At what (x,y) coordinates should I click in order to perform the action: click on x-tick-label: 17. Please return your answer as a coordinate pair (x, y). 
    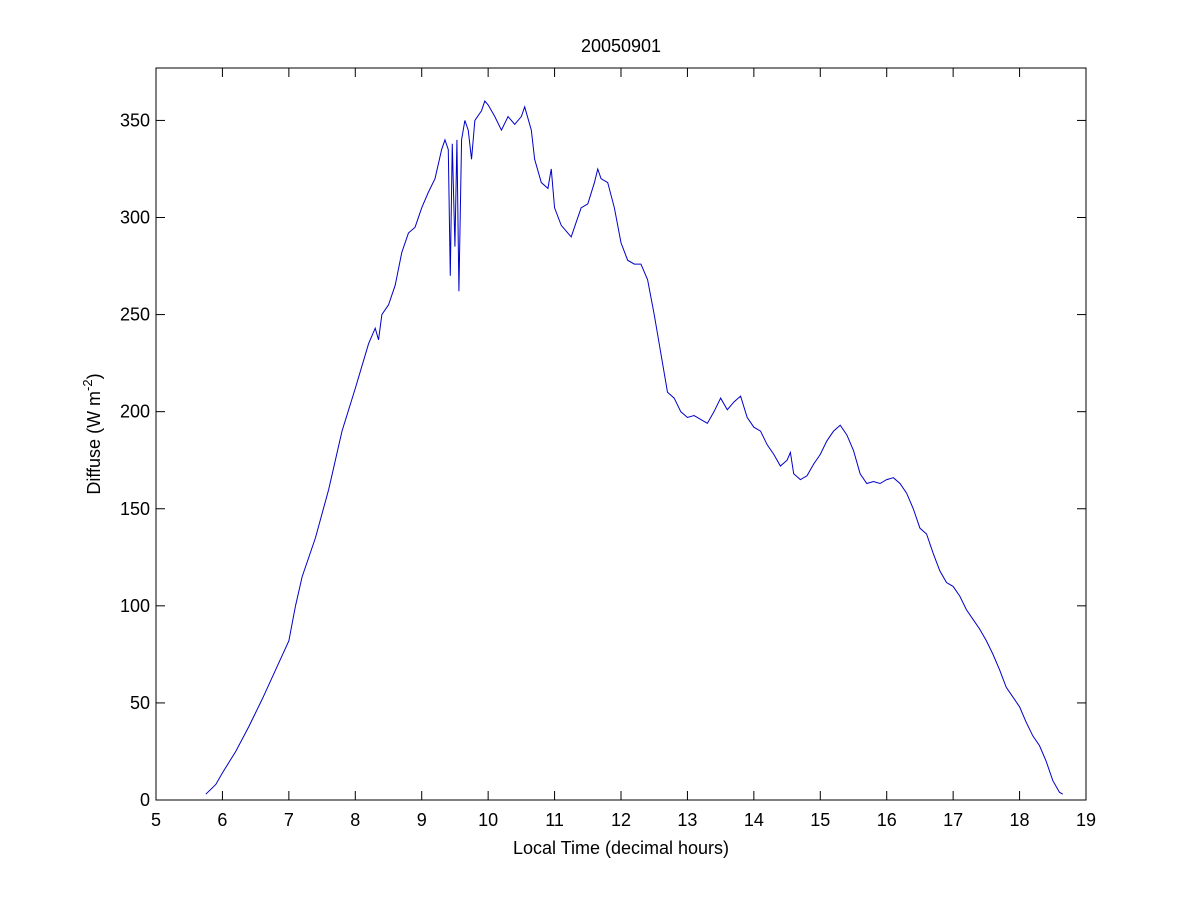
    Looking at the image, I should click on (953, 820).